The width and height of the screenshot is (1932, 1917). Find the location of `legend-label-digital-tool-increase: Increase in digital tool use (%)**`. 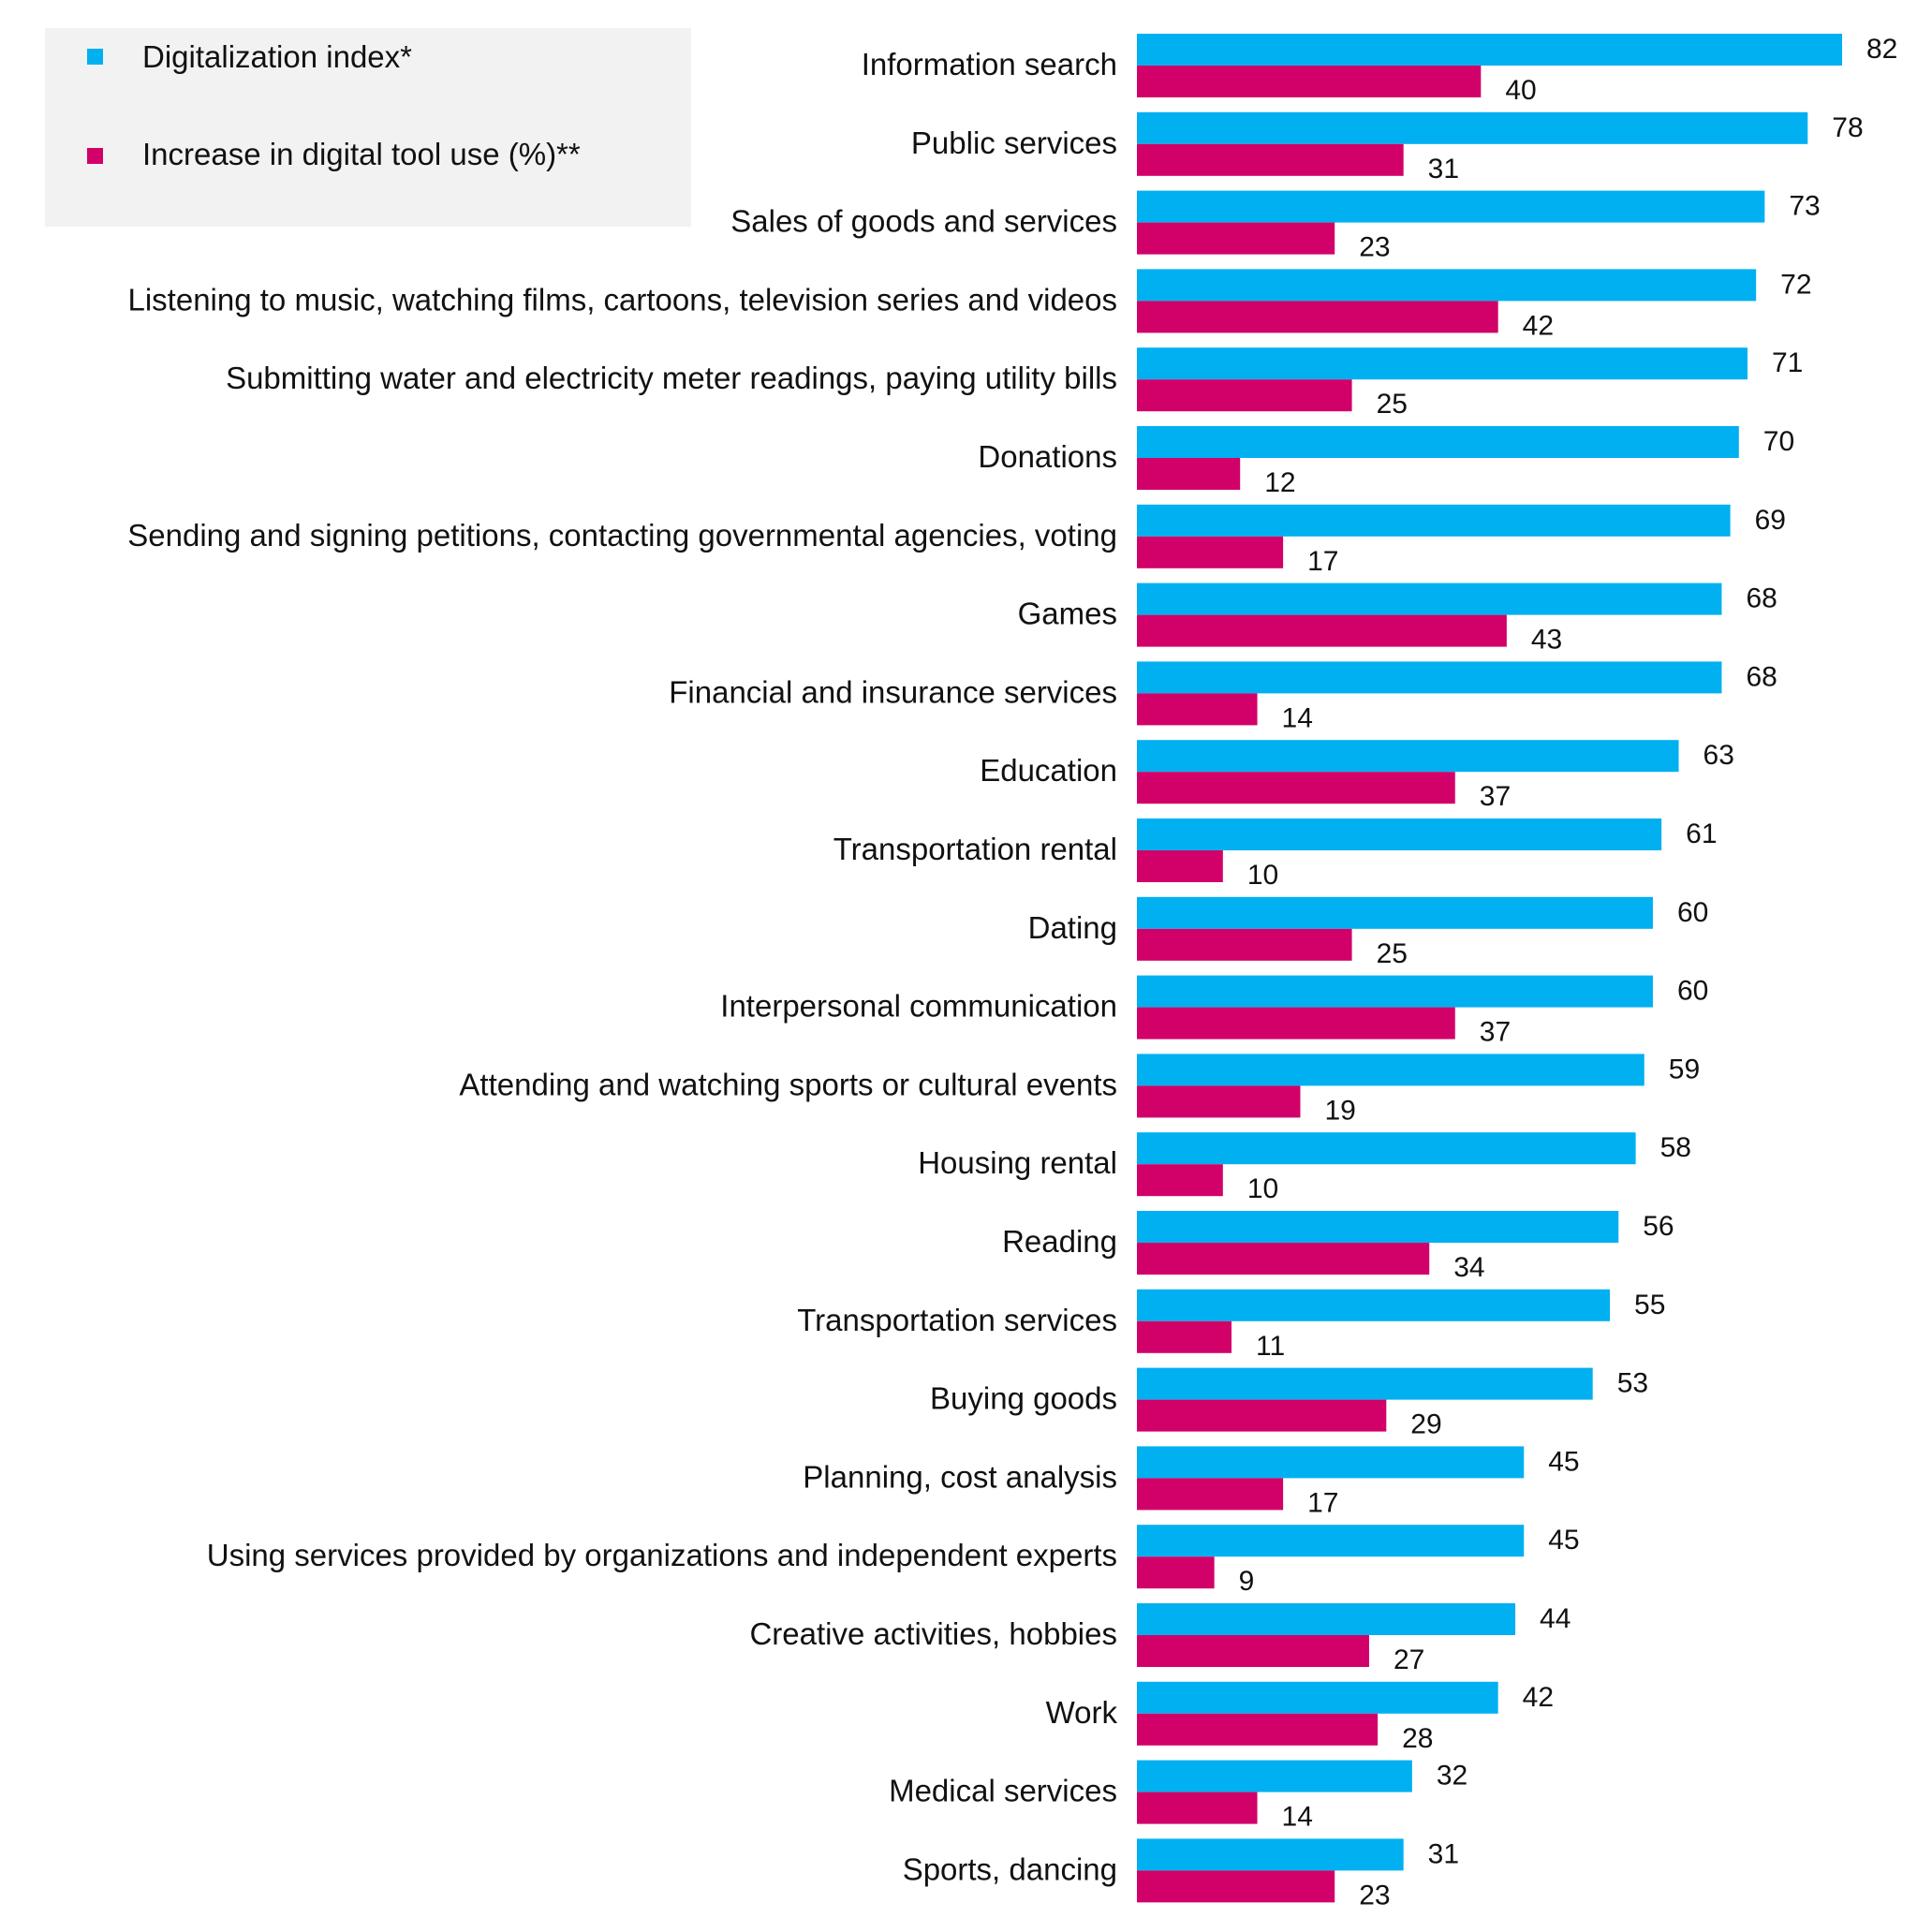

legend-label-digital-tool-increase: Increase in digital tool use (%)** is located at coordinates (361, 154).